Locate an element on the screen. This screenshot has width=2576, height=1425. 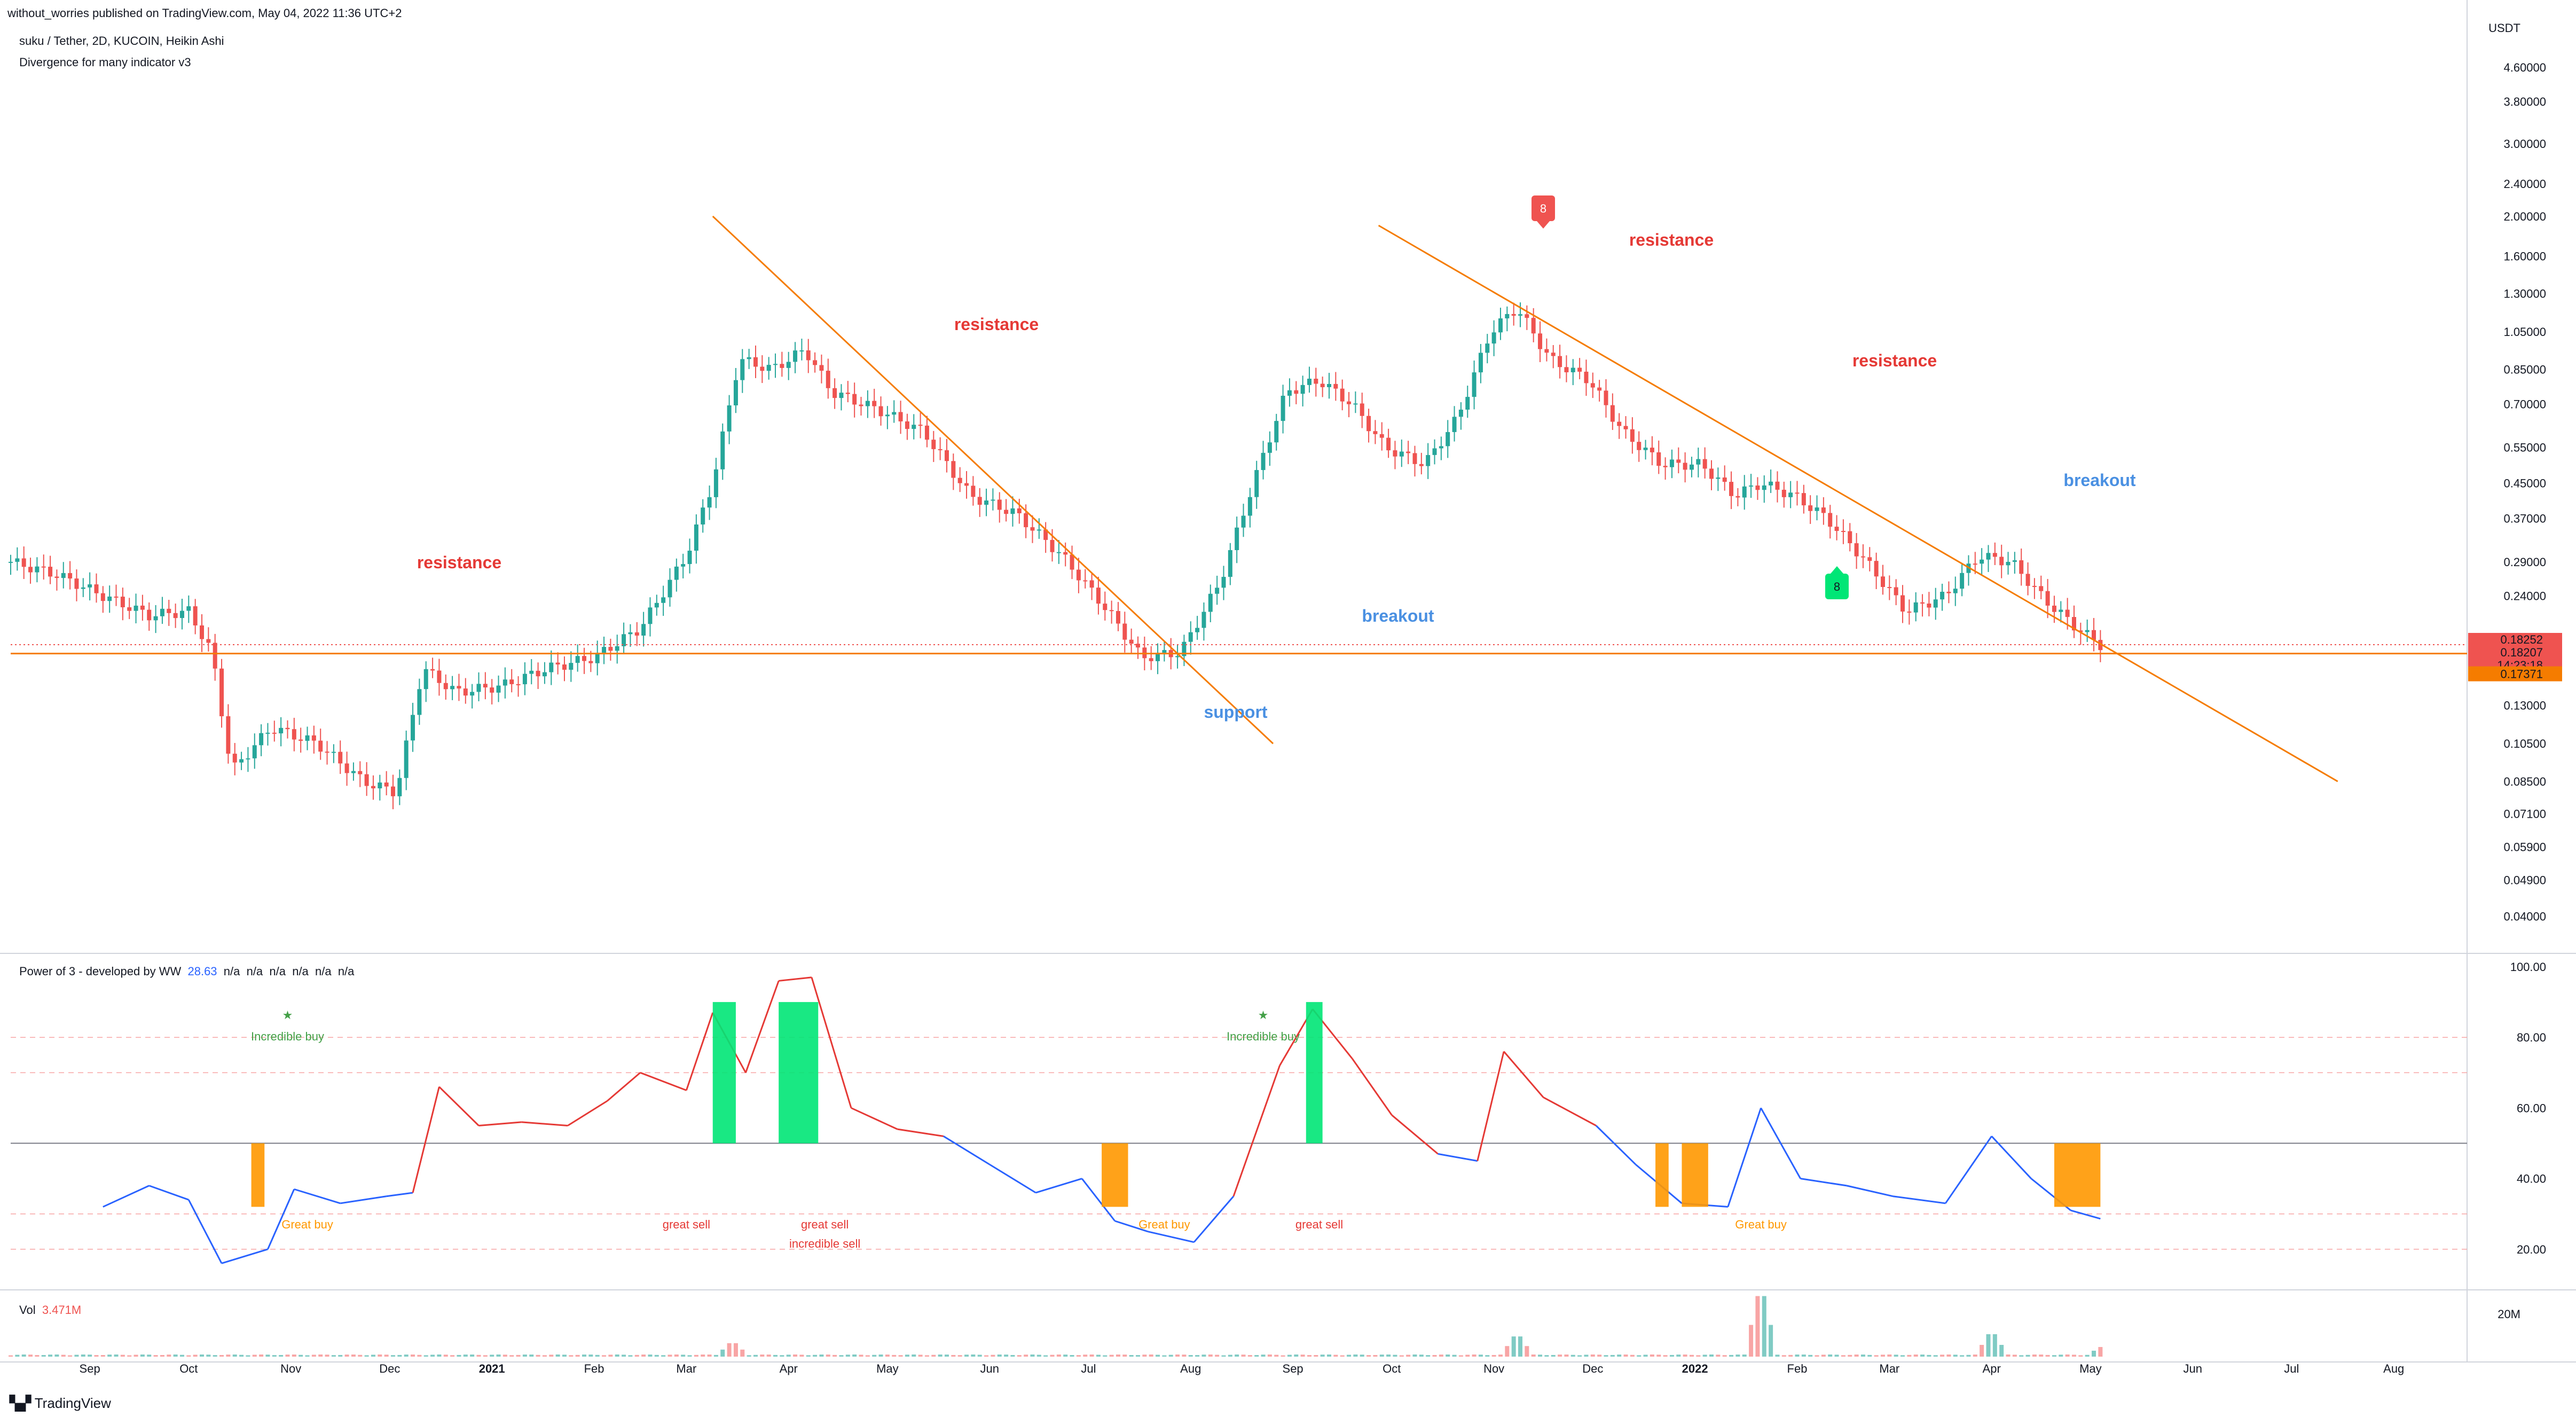
signal-zone is located at coordinates (724, 1073).